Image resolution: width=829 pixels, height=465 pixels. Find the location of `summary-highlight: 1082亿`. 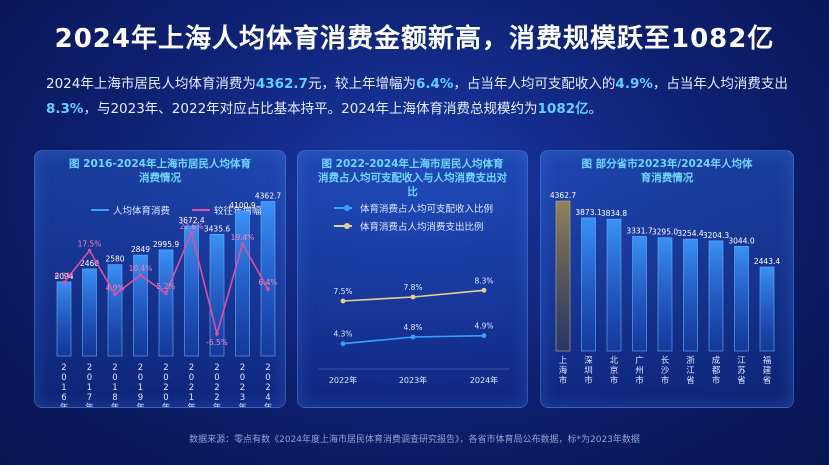

summary-highlight: 1082亿 is located at coordinates (563, 109).